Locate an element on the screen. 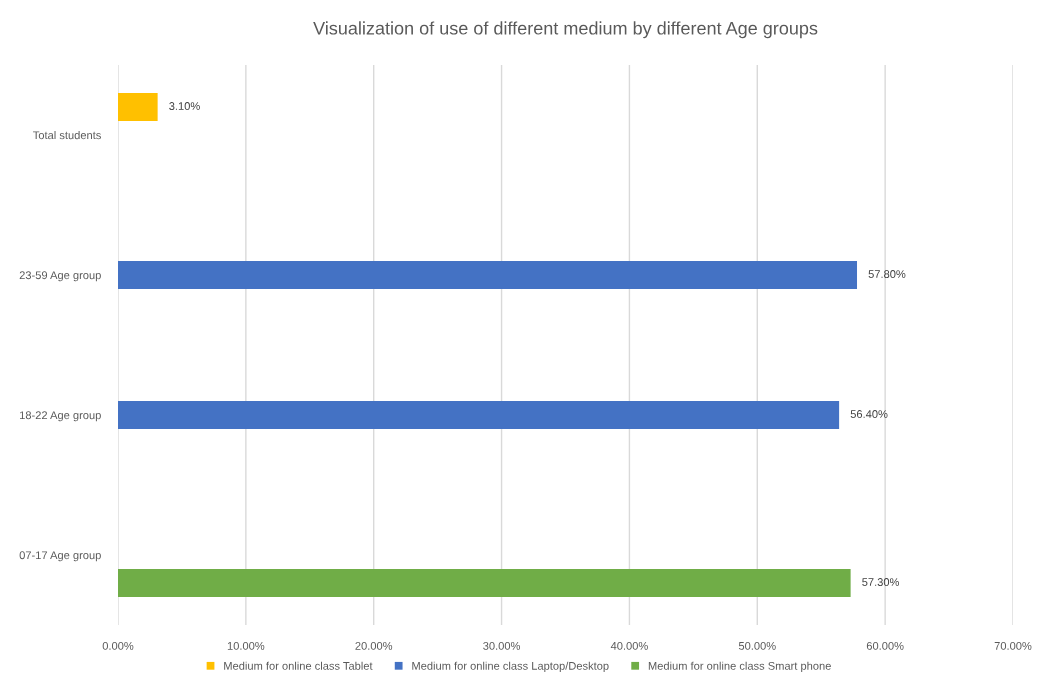 Image resolution: width=1038 pixels, height=682 pixels. y-tick-label: 23-59 Age group is located at coordinates (60, 276).